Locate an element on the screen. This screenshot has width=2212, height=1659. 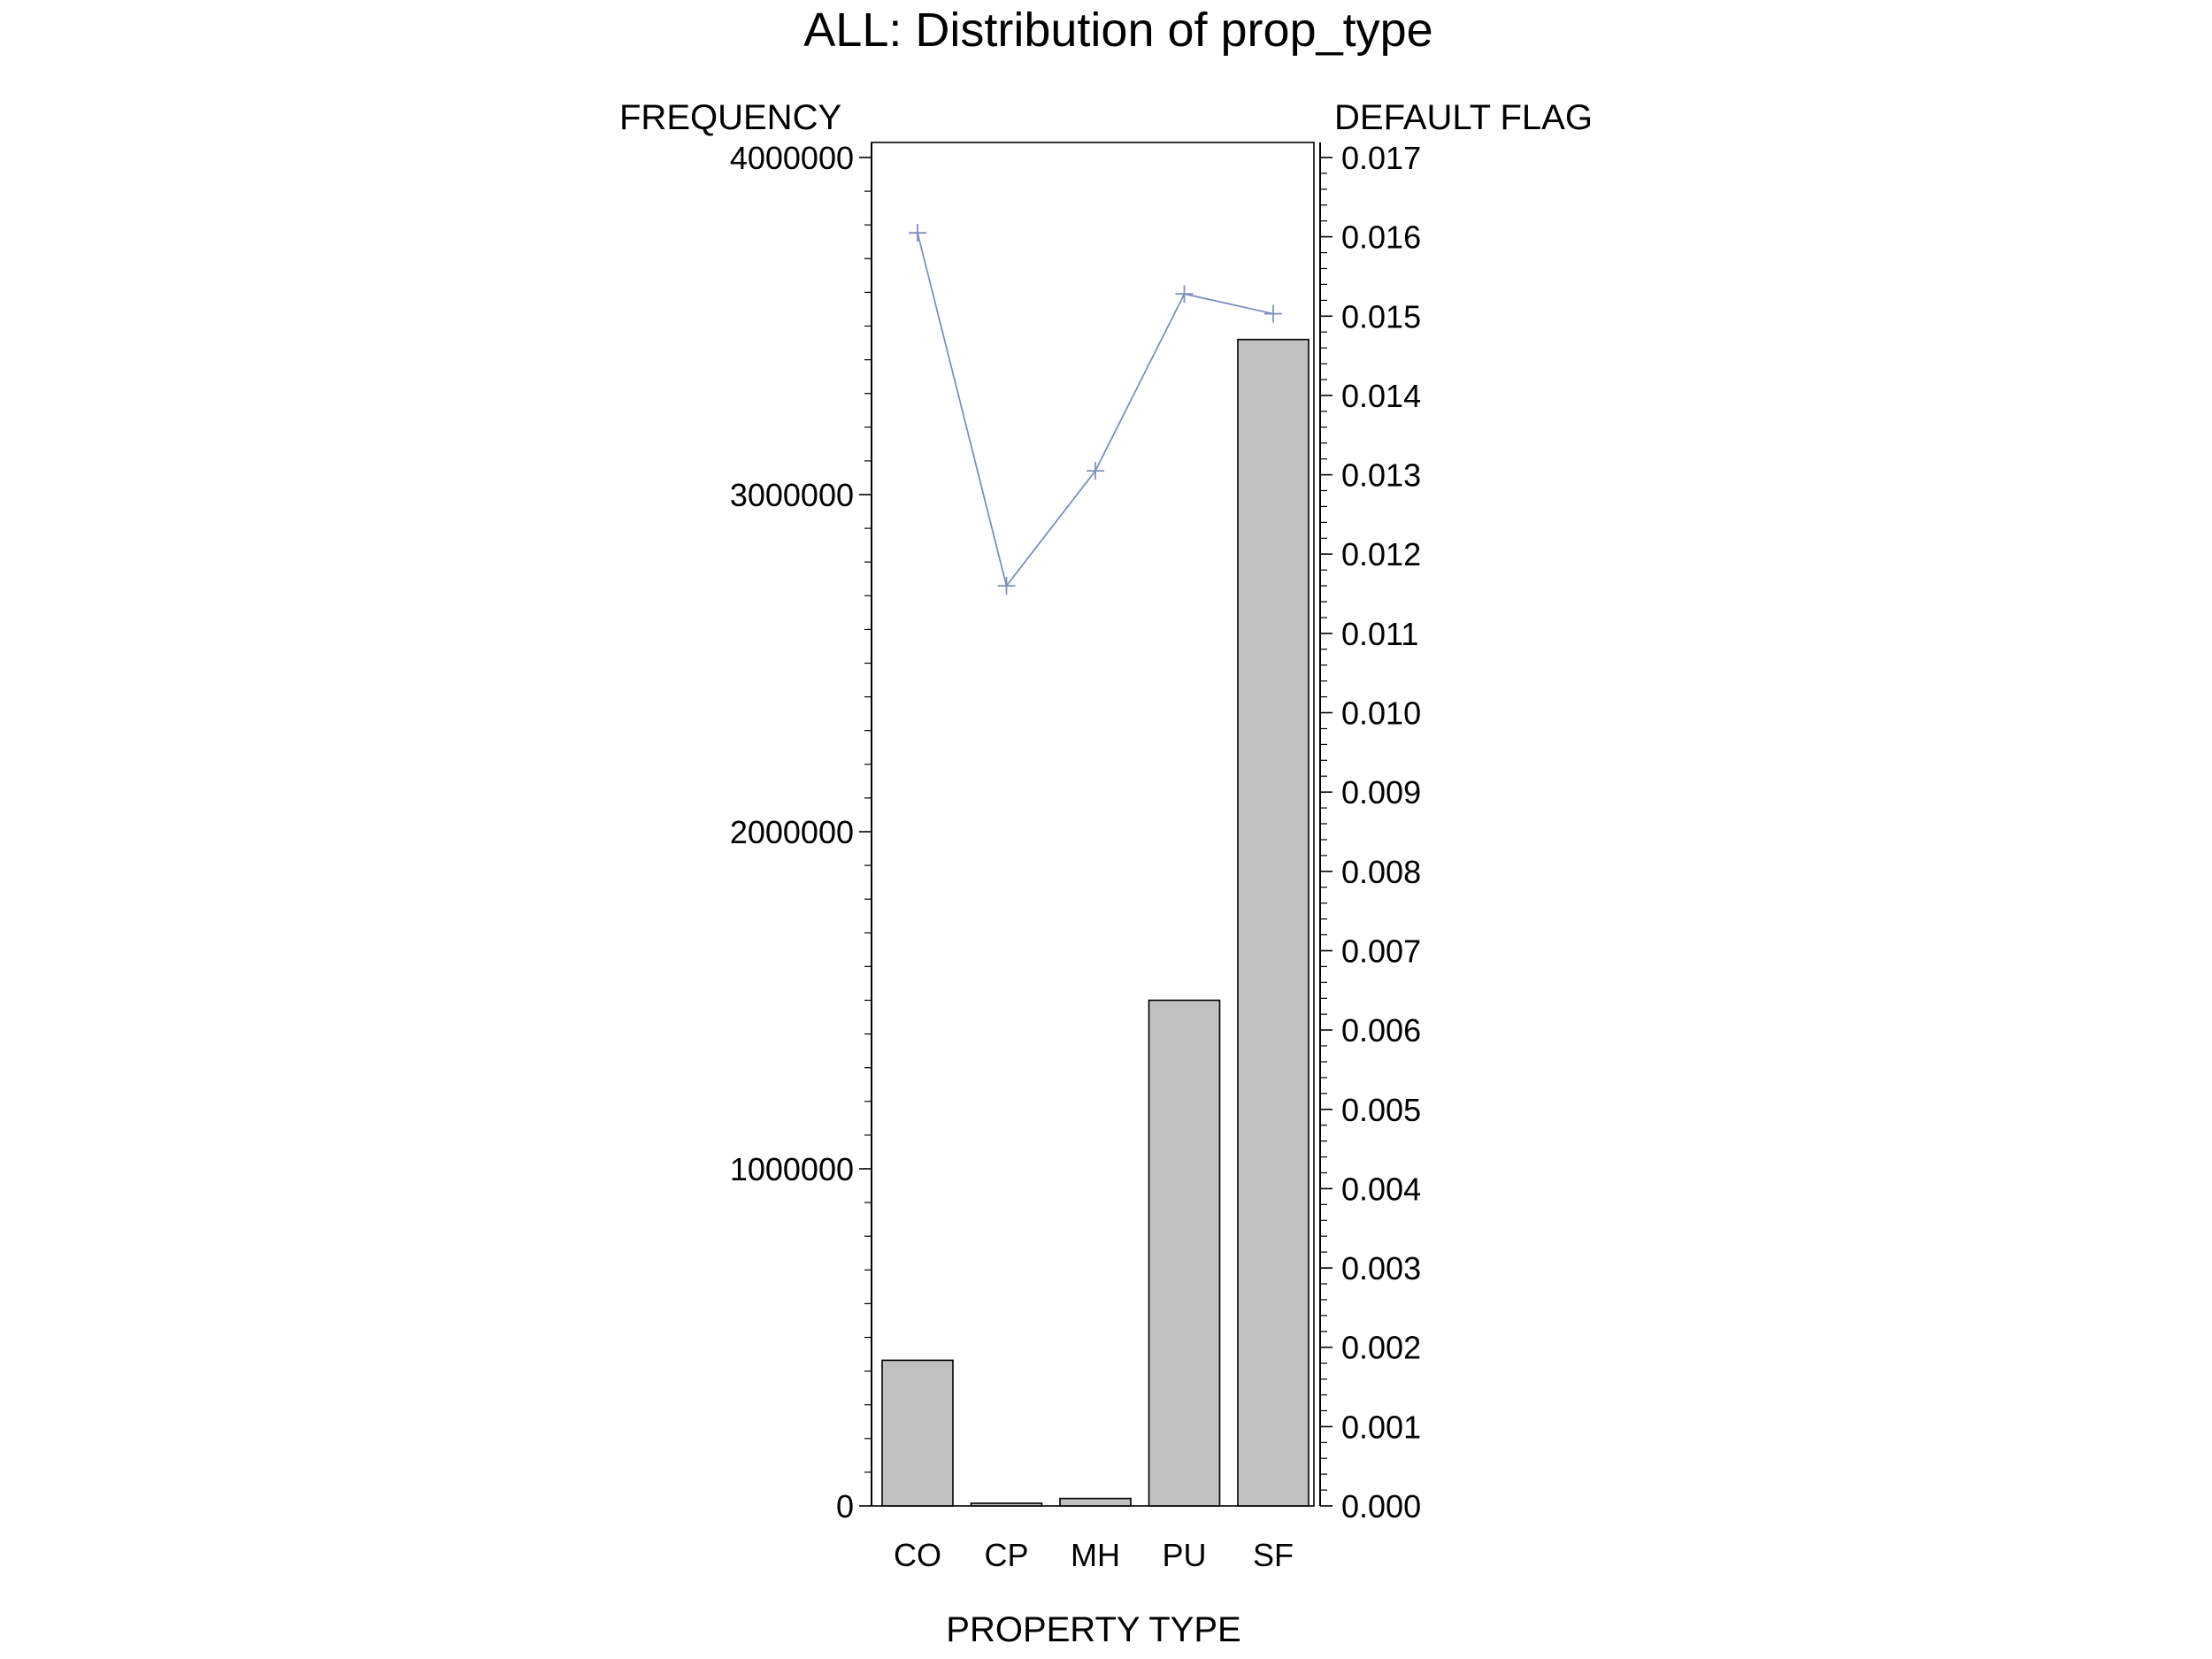
y2-tick-label: 0.008 is located at coordinates (1381, 872).